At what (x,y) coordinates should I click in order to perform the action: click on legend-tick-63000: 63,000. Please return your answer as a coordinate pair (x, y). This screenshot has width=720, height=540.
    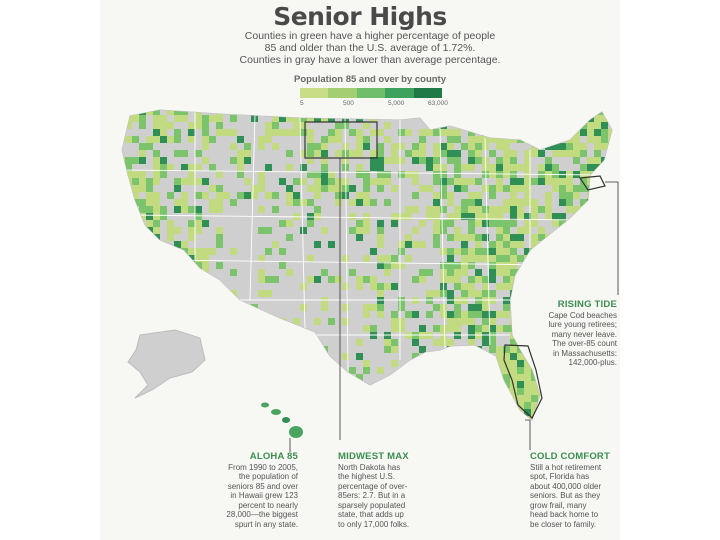
    Looking at the image, I should click on (438, 103).